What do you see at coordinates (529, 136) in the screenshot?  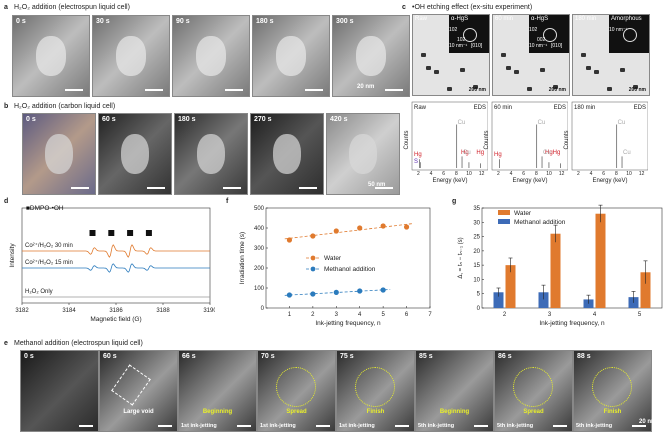 I see `eds-frame` at bounding box center [529, 136].